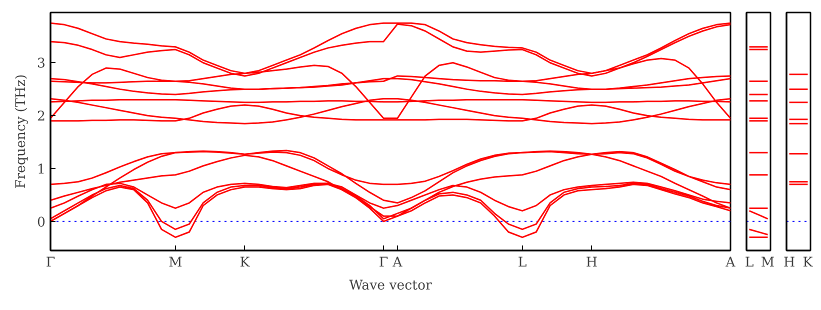  What do you see at coordinates (391, 286) in the screenshot?
I see `x-axis-title: Wave vector` at bounding box center [391, 286].